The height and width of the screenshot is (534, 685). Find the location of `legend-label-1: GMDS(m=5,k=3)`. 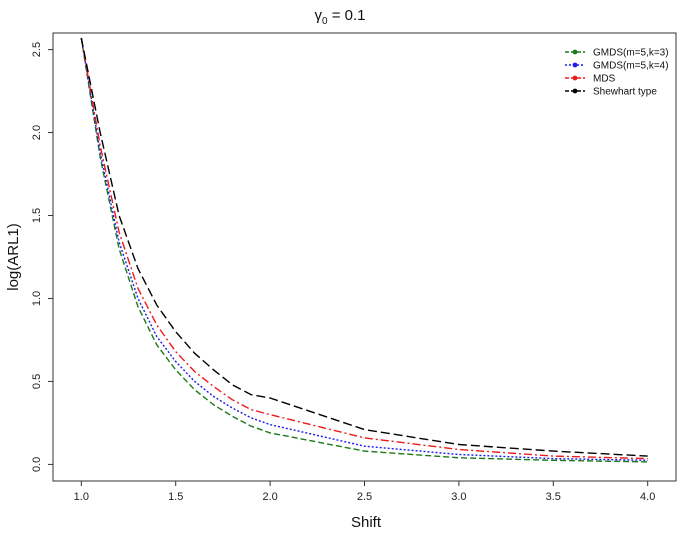

legend-label-1: GMDS(m=5,k=3) is located at coordinates (631, 53).